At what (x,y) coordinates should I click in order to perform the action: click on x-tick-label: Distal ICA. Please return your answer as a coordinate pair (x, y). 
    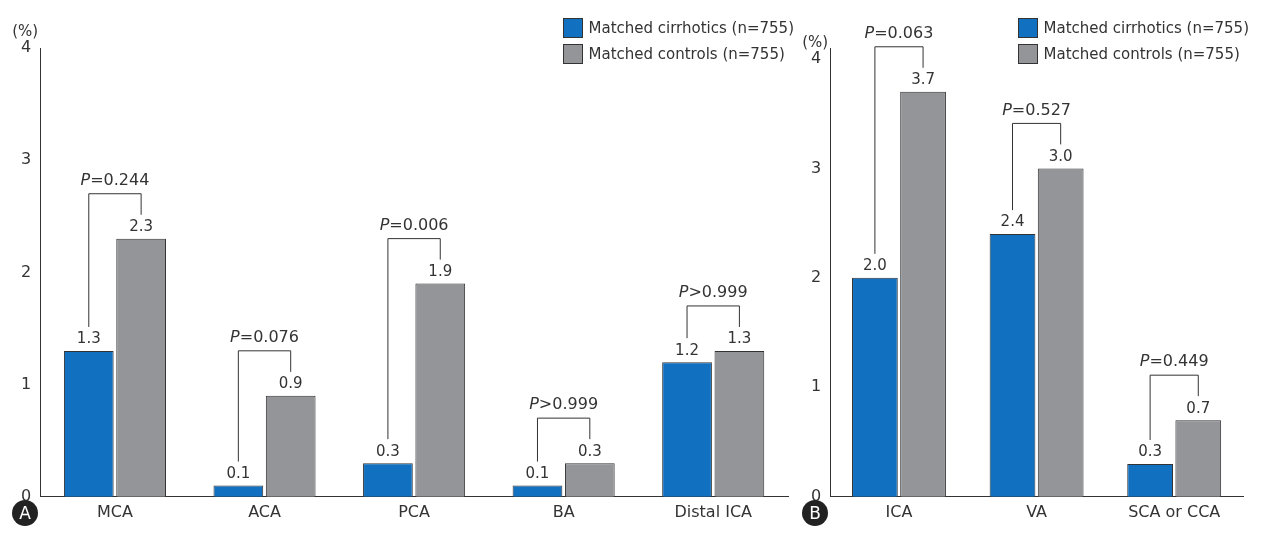
    Looking at the image, I should click on (713, 511).